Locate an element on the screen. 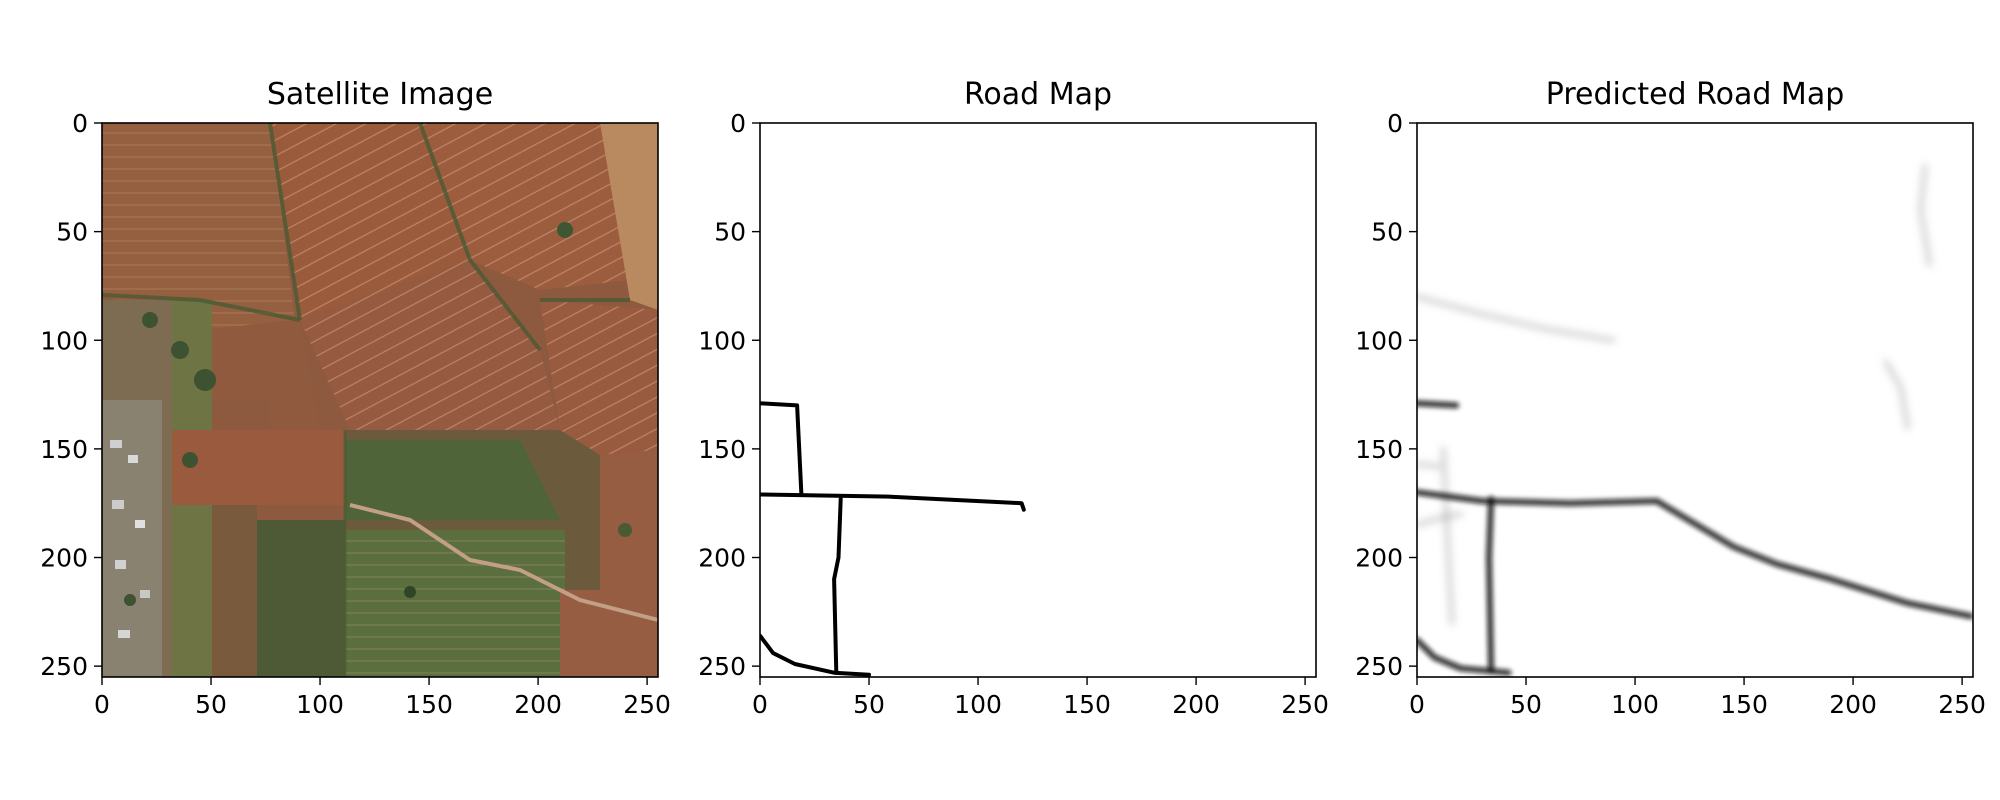  predicted-road-map-panel-title: Predicted Road Map is located at coordinates (1695, 94).